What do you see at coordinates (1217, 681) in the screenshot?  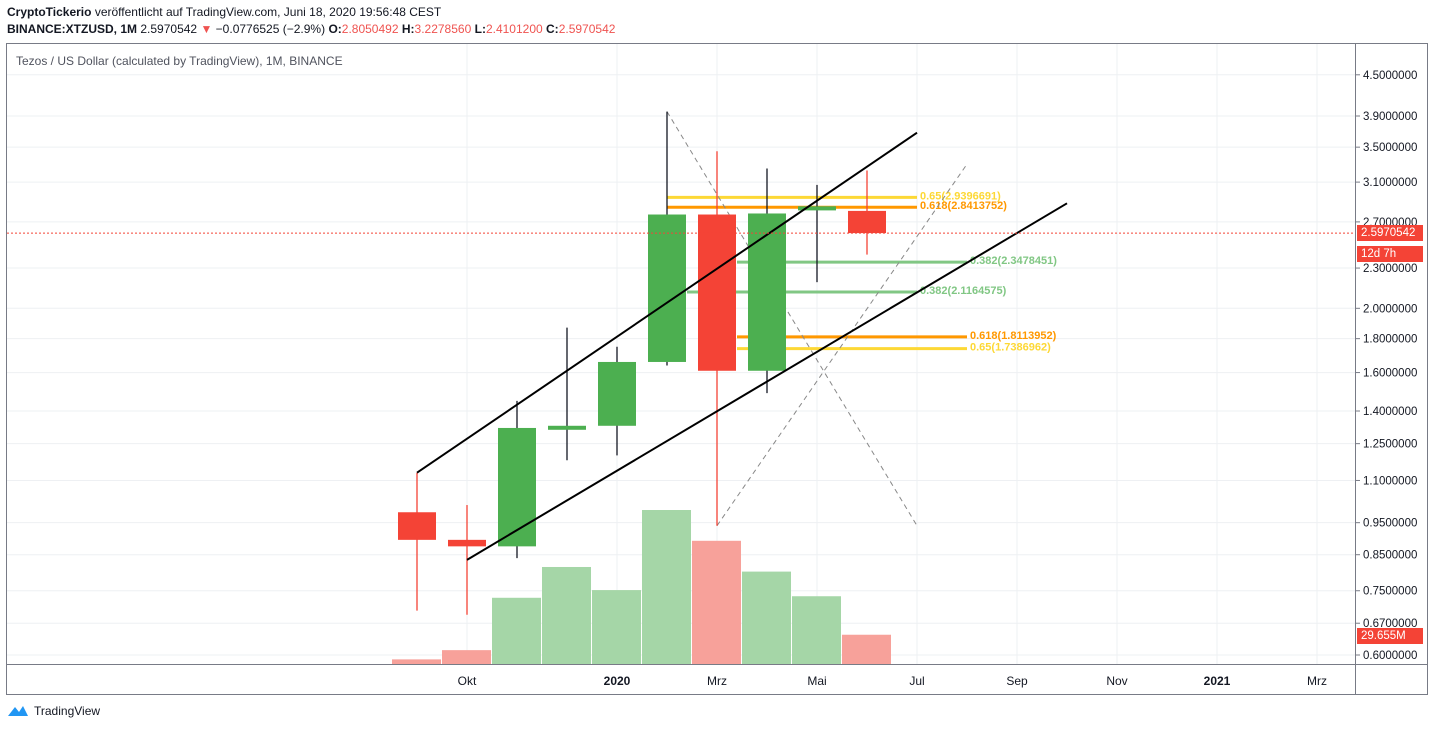 I see `x-tick-label: 2021` at bounding box center [1217, 681].